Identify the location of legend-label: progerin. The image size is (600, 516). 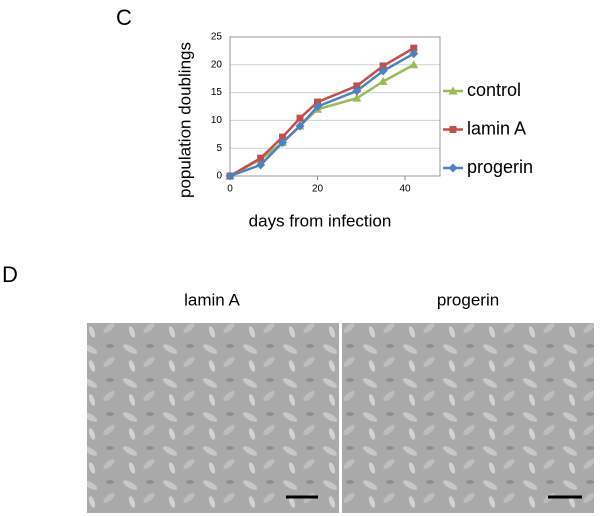
(500, 167).